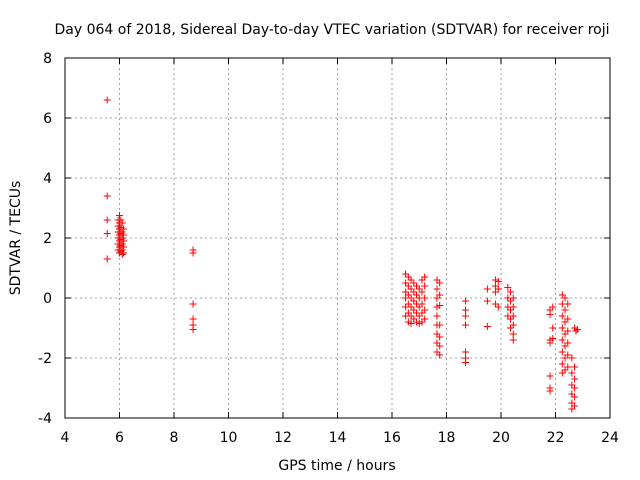 The height and width of the screenshot is (480, 640). Describe the element at coordinates (65, 438) in the screenshot. I see `x-tick-label: 4` at that location.